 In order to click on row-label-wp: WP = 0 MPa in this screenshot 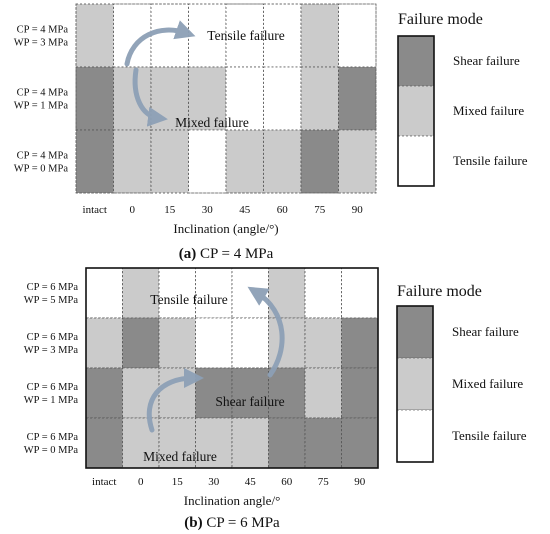, I will do `click(41, 169)`.